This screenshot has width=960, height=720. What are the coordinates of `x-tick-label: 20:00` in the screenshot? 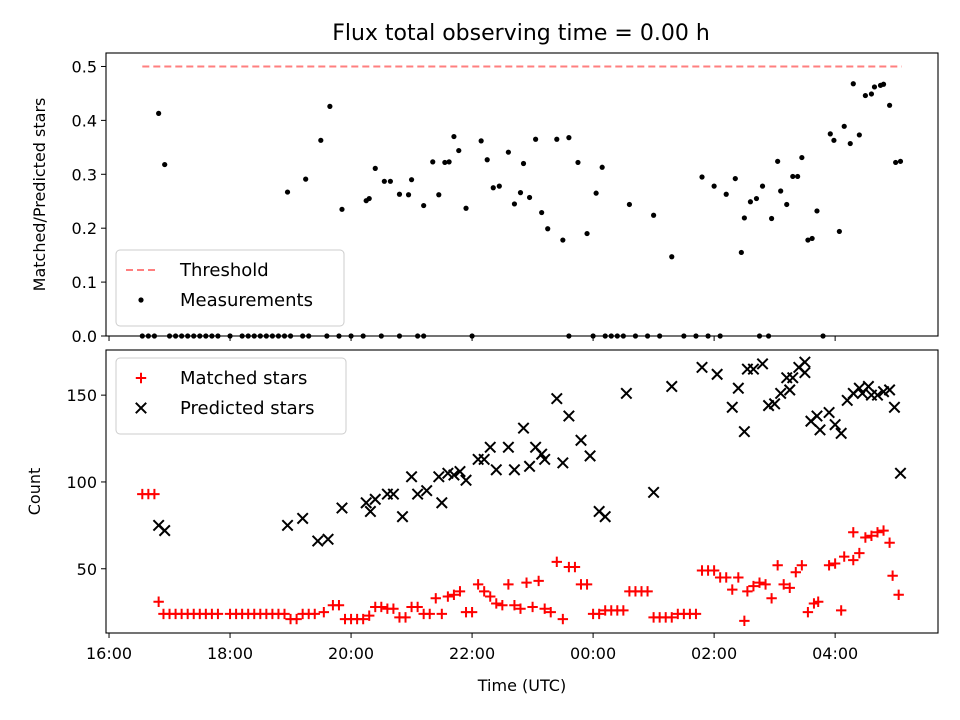 It's located at (351, 653).